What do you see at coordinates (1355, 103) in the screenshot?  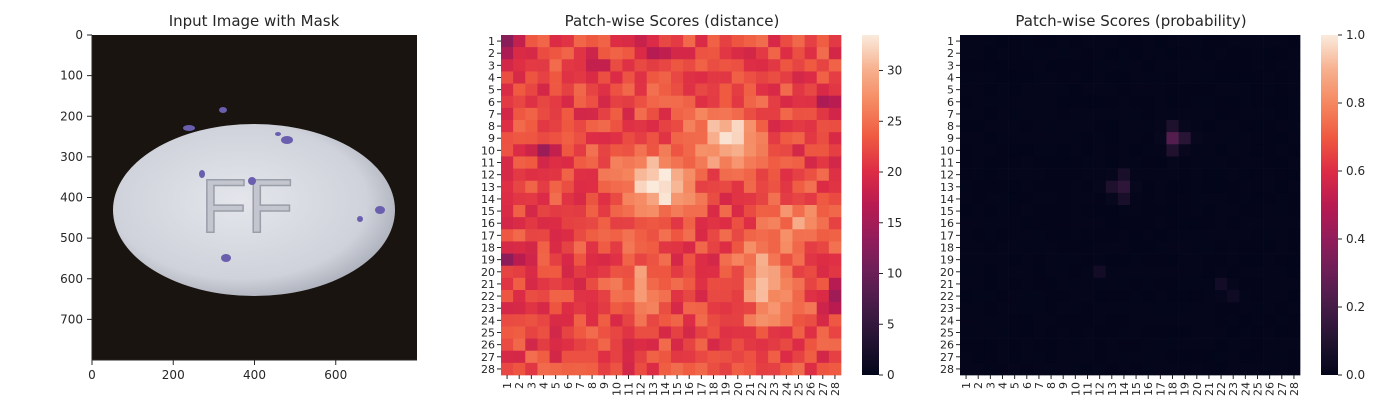 I see `colorbar-tick-label: 0.8` at bounding box center [1355, 103].